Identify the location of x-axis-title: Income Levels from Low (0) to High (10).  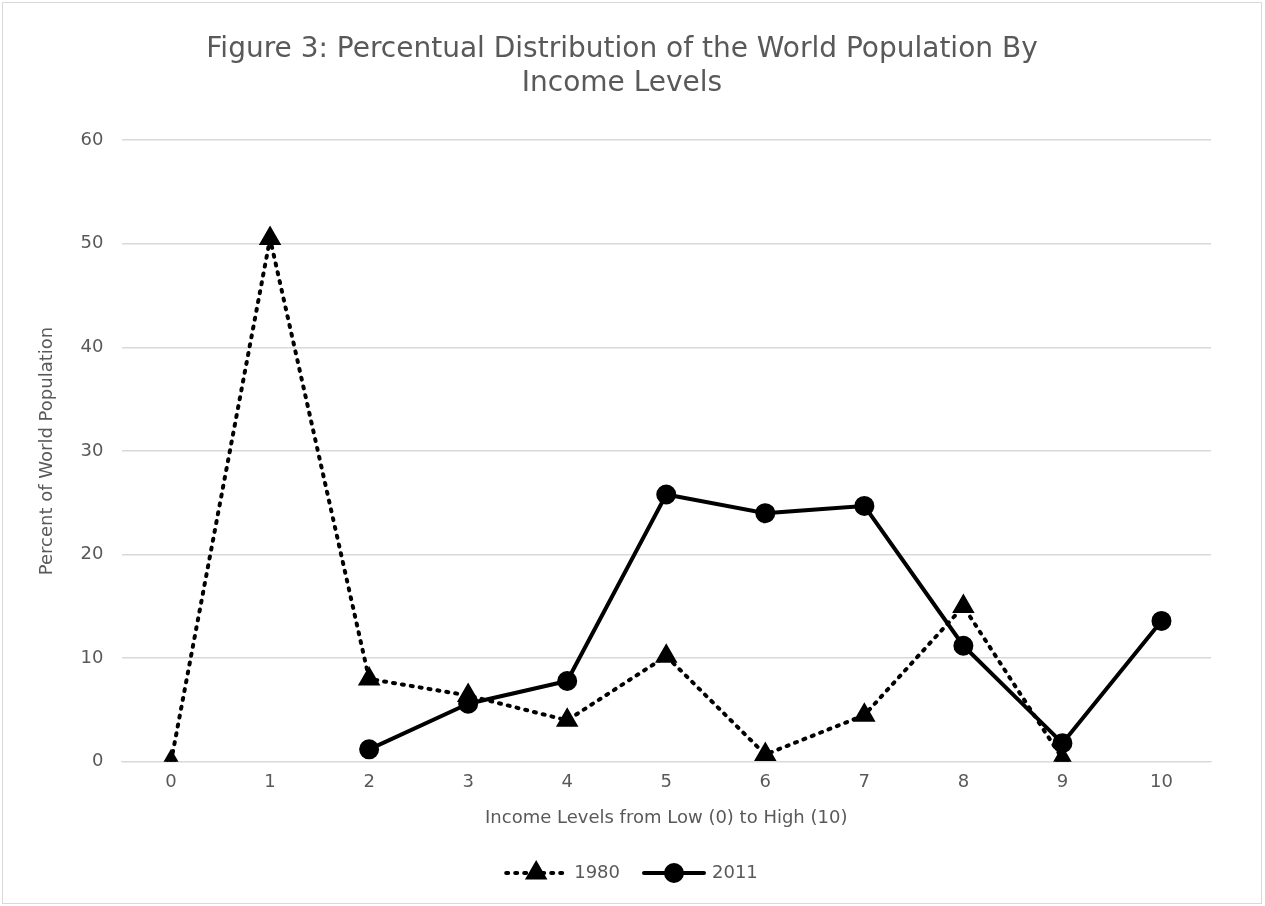
(666, 816).